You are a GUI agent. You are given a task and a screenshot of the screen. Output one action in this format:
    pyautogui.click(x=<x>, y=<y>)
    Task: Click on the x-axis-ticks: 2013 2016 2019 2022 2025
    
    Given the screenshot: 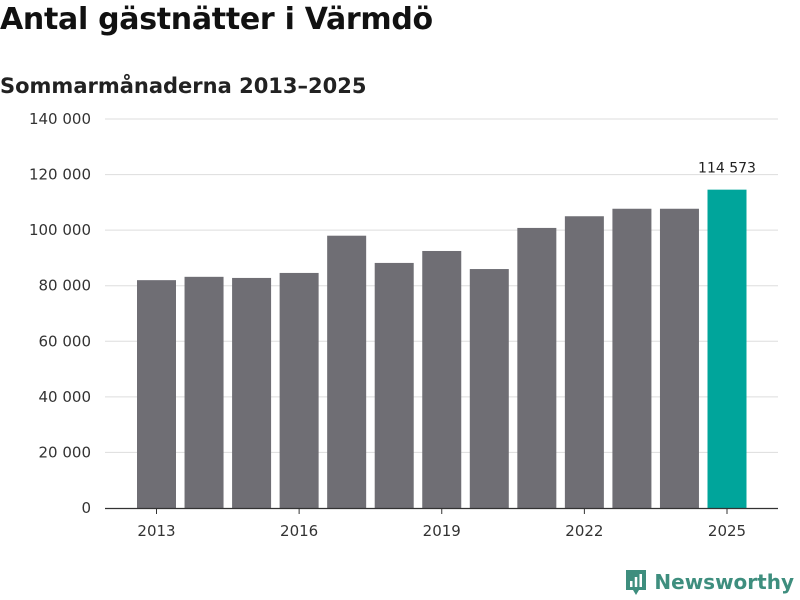 What is the action you would take?
    pyautogui.click(x=441, y=524)
    